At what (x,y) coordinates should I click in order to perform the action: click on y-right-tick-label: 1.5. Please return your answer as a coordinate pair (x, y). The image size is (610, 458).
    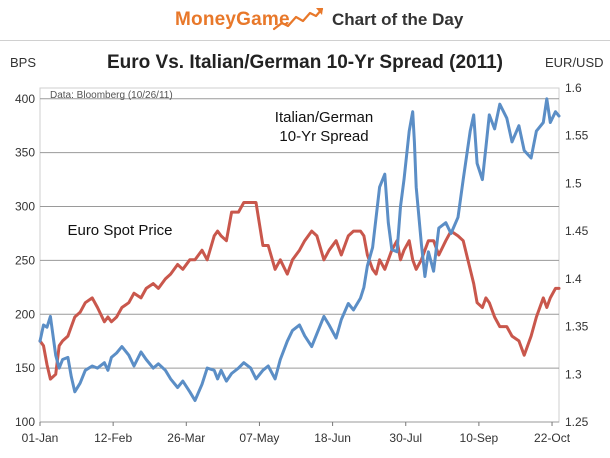
    Looking at the image, I should click on (573, 183).